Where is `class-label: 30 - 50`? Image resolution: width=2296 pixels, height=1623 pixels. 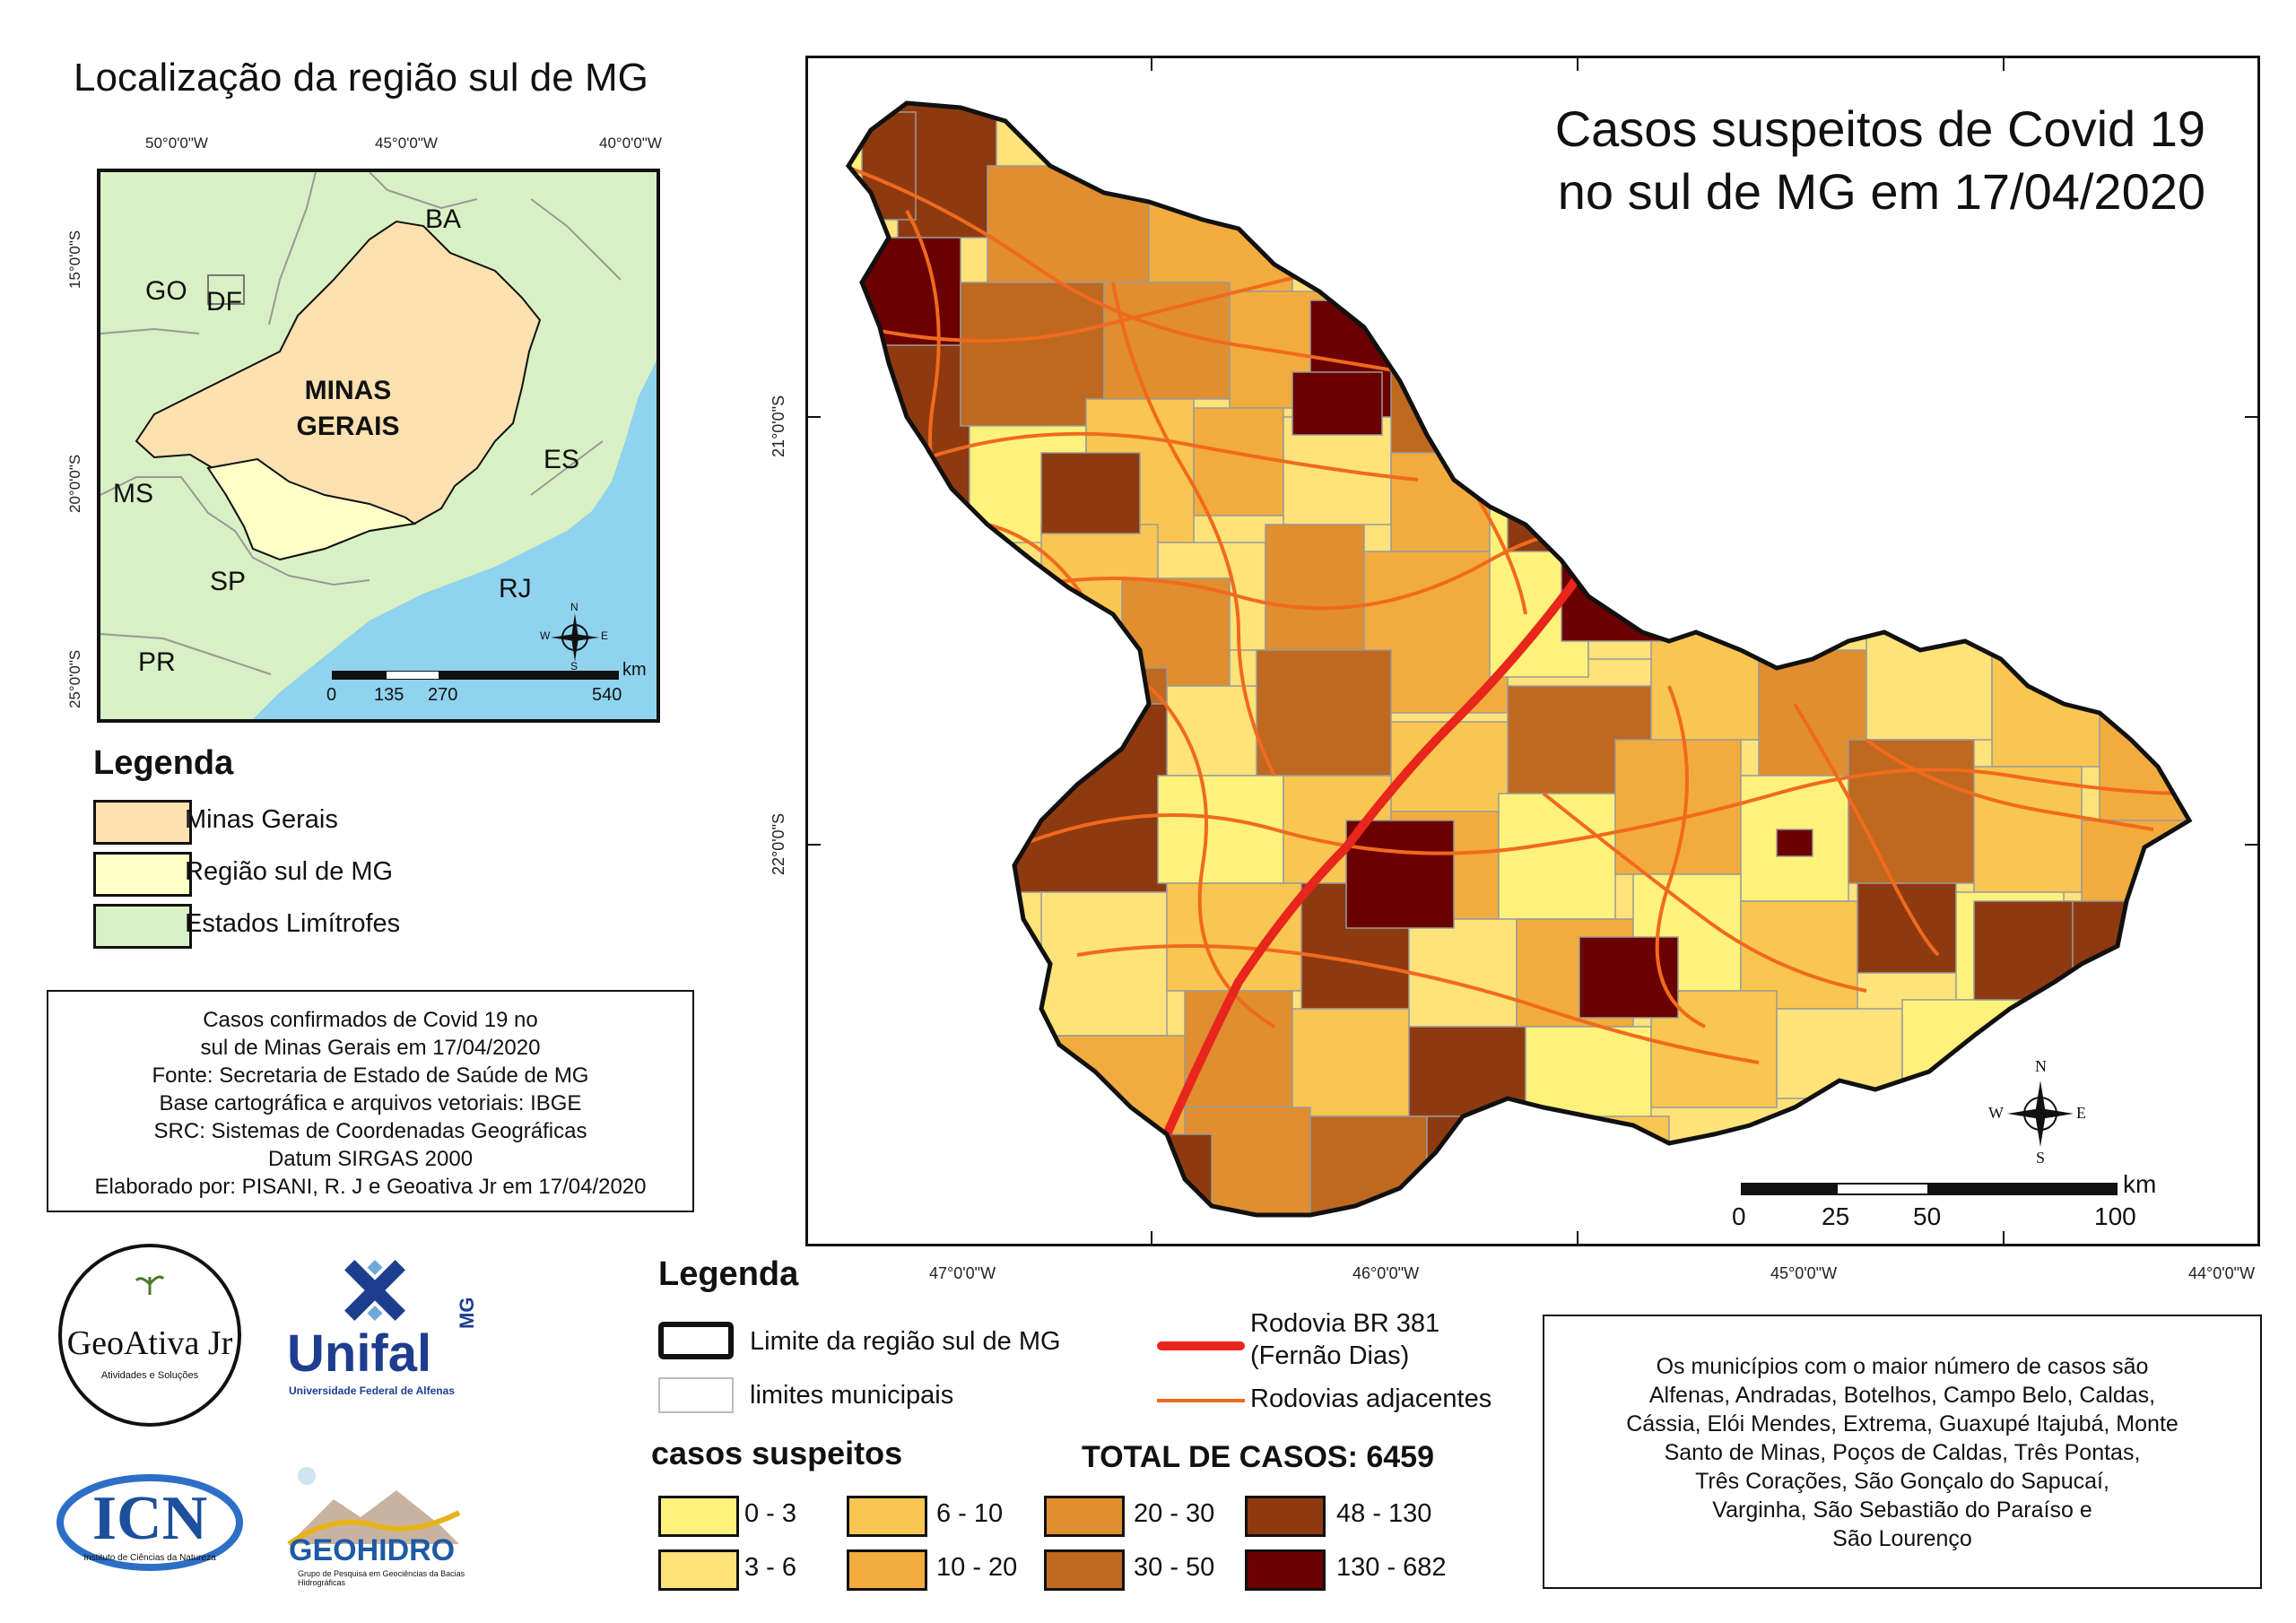
class-label: 30 - 50 is located at coordinates (1174, 1567).